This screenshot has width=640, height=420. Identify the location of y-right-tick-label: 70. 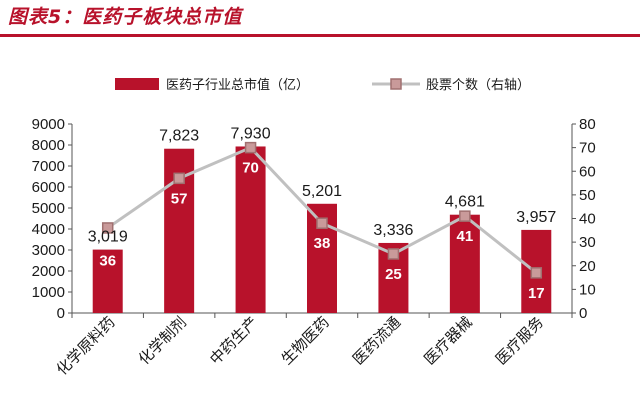
(587, 148).